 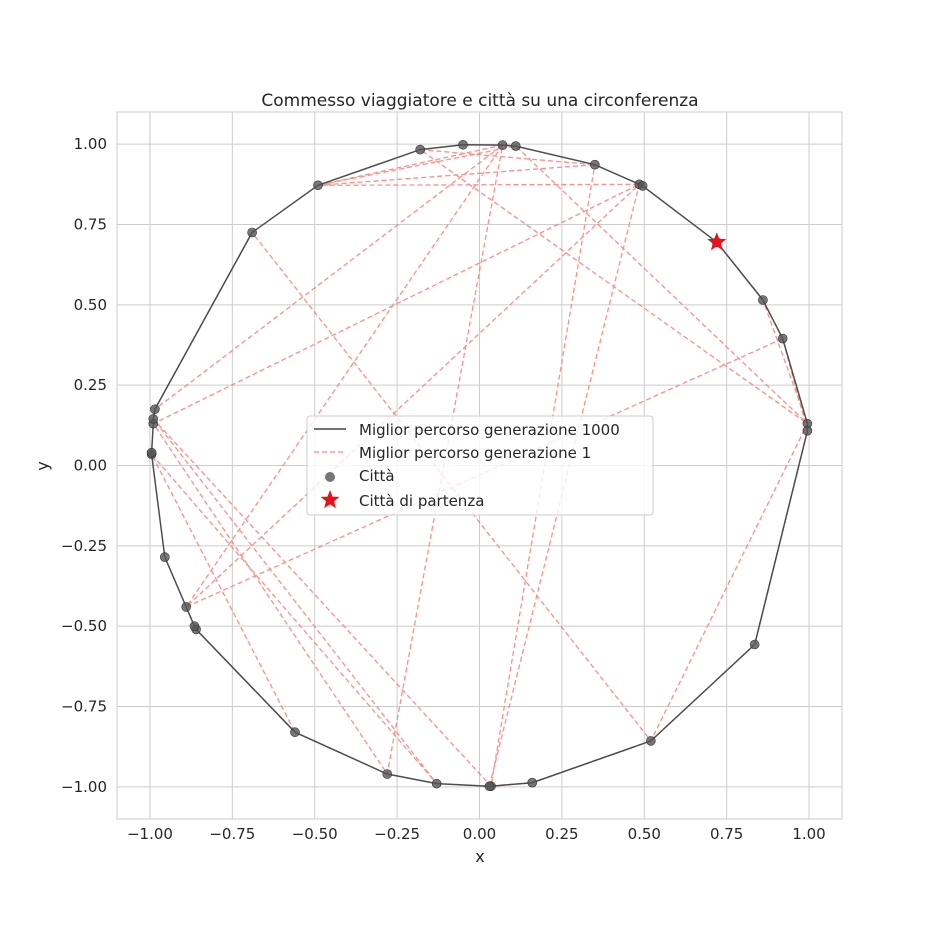 What do you see at coordinates (644, 834) in the screenshot?
I see `x-tick-label: 0.50` at bounding box center [644, 834].